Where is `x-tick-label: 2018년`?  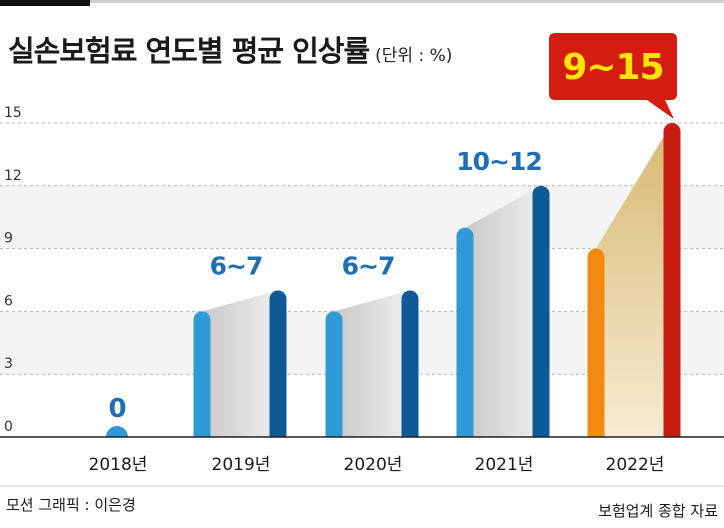 x-tick-label: 2018년 is located at coordinates (118, 465).